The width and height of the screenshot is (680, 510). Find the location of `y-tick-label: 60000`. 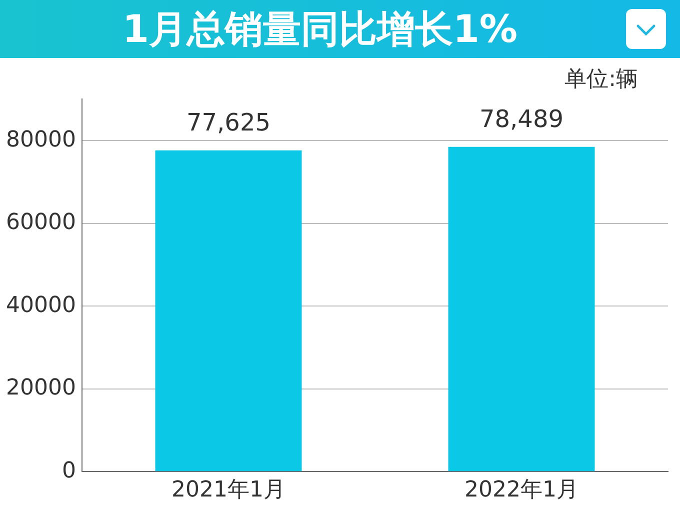

y-tick-label: 60000 is located at coordinates (41, 223).